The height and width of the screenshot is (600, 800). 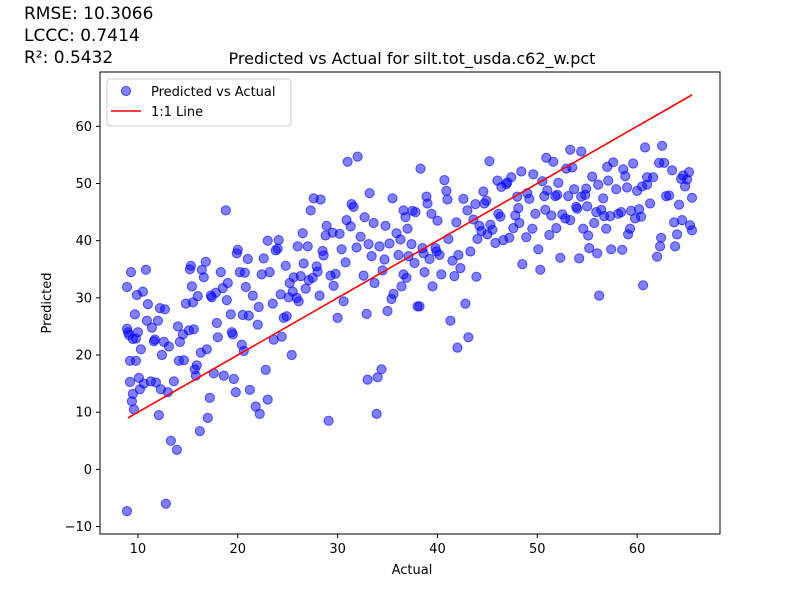 I want to click on x-tick-label: 30, so click(x=337, y=549).